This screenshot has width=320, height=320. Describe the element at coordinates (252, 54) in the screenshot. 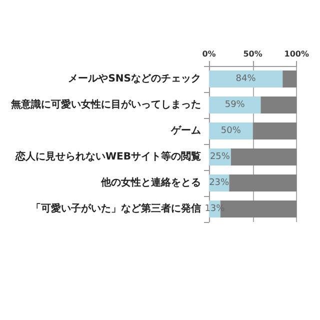

I see `x-tick-label: 50%` at that location.